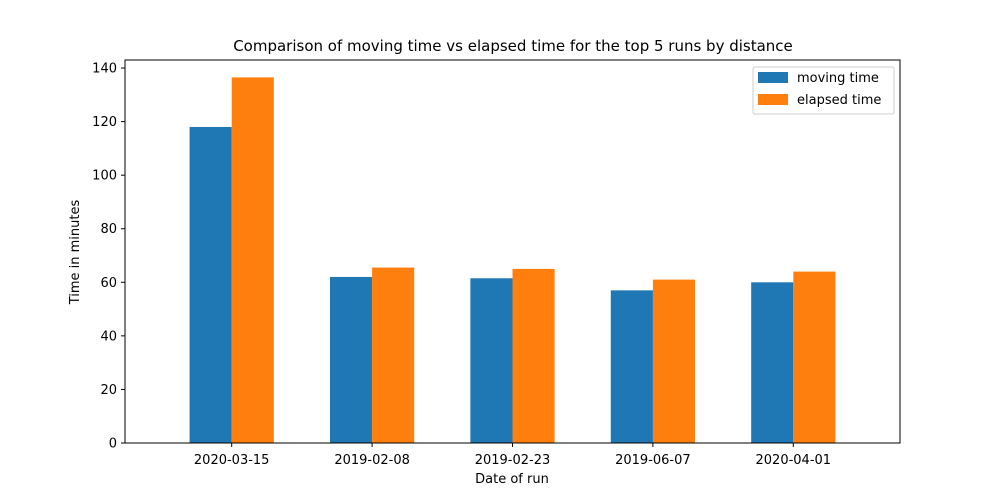 This screenshot has height=502, width=1000. Describe the element at coordinates (108, 229) in the screenshot. I see `y-tick-label: 80` at that location.